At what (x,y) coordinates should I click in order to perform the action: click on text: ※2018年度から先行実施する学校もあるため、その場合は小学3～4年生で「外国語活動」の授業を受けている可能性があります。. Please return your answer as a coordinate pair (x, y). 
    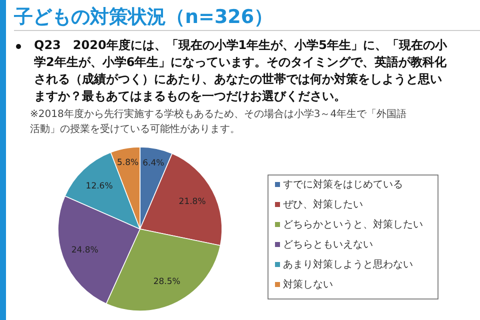
    Looking at the image, I should click on (219, 122).